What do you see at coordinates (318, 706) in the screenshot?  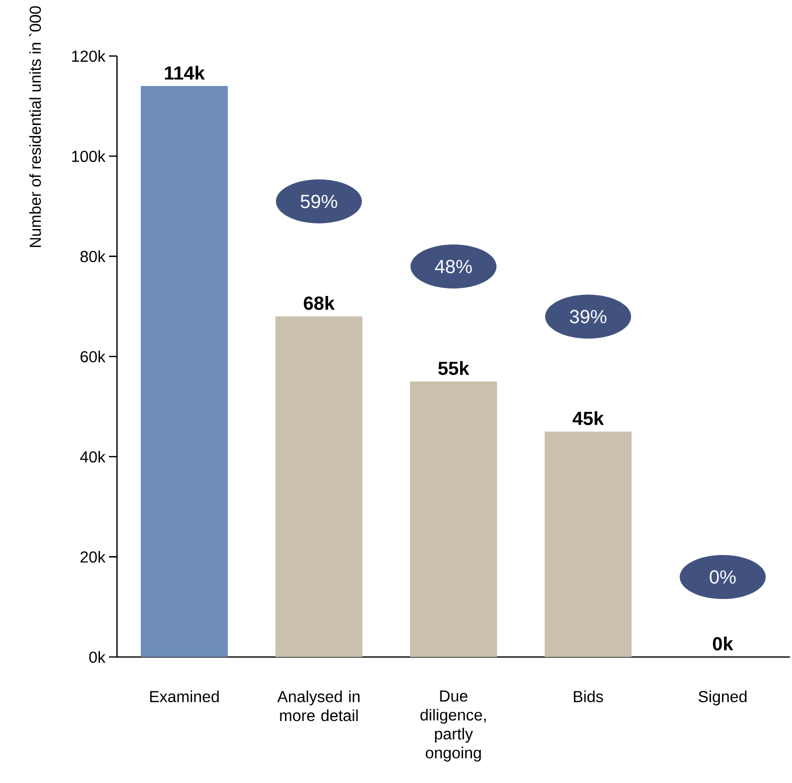 I see `x-tick-label: Analysed in more detail` at bounding box center [318, 706].